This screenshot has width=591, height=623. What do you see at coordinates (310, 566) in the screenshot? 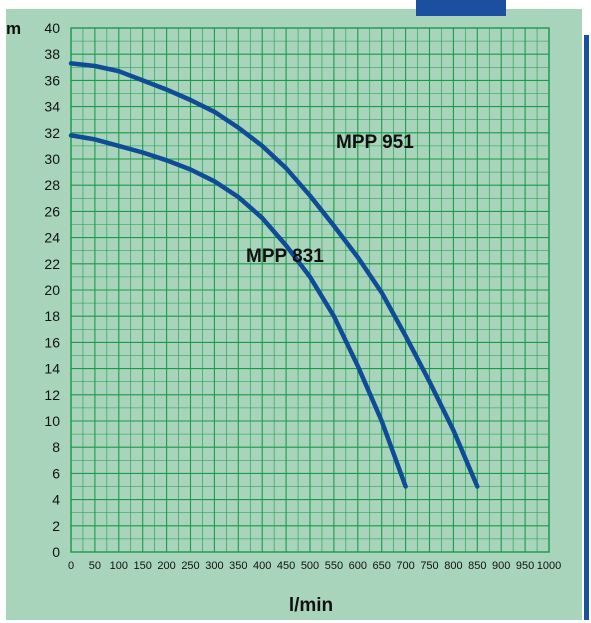
I see `x-tick-label: 500` at bounding box center [310, 566].